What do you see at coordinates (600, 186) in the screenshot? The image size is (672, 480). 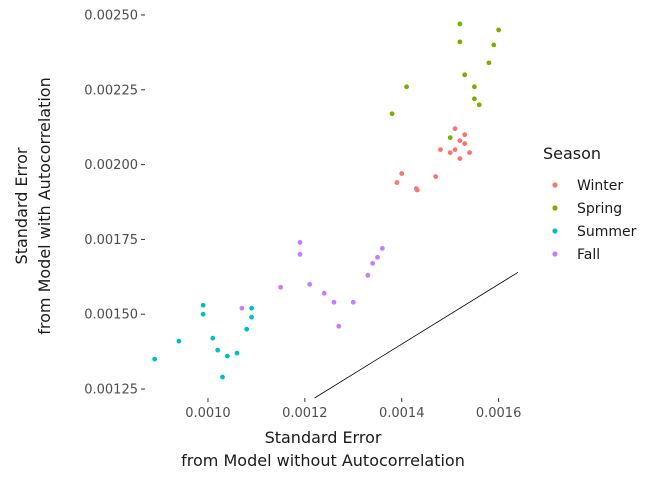 I see `legend-label-winter: Winter` at bounding box center [600, 186].